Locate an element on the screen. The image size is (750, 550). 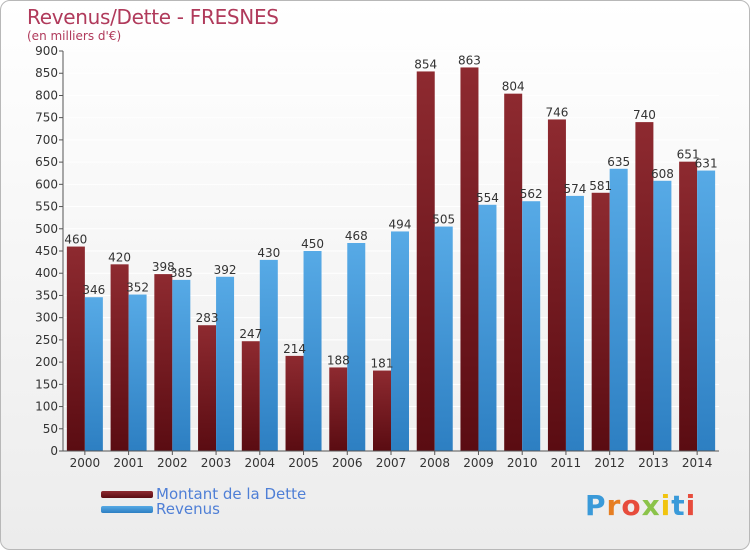
y-tick-label: 450 is located at coordinates (46, 251).